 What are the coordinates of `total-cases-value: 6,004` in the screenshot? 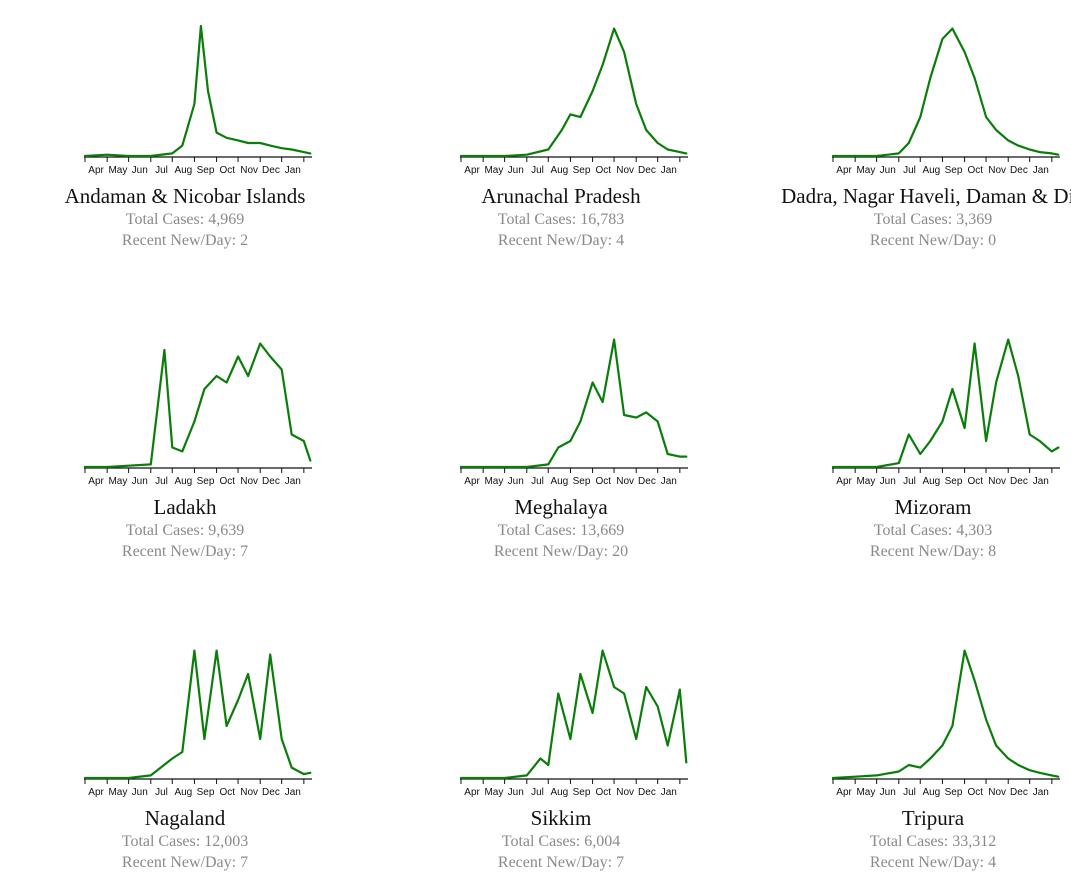 It's located at (602, 841).